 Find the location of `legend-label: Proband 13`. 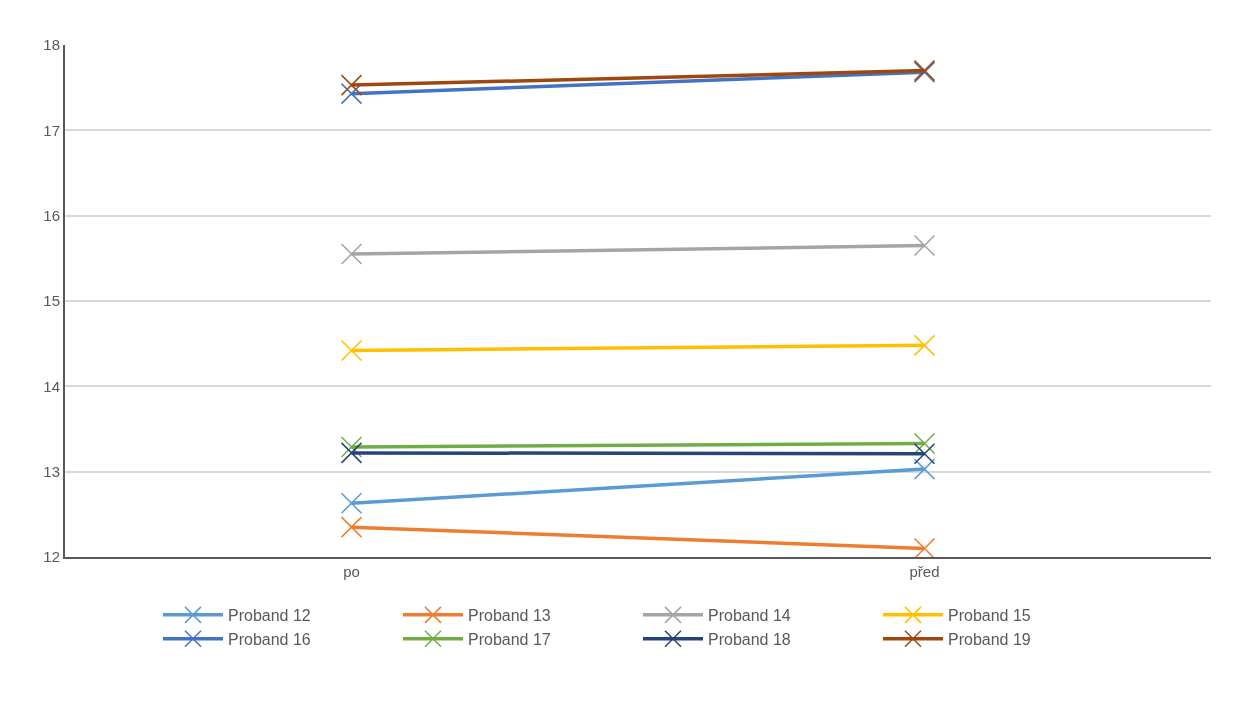

legend-label: Proband 13 is located at coordinates (509, 616).